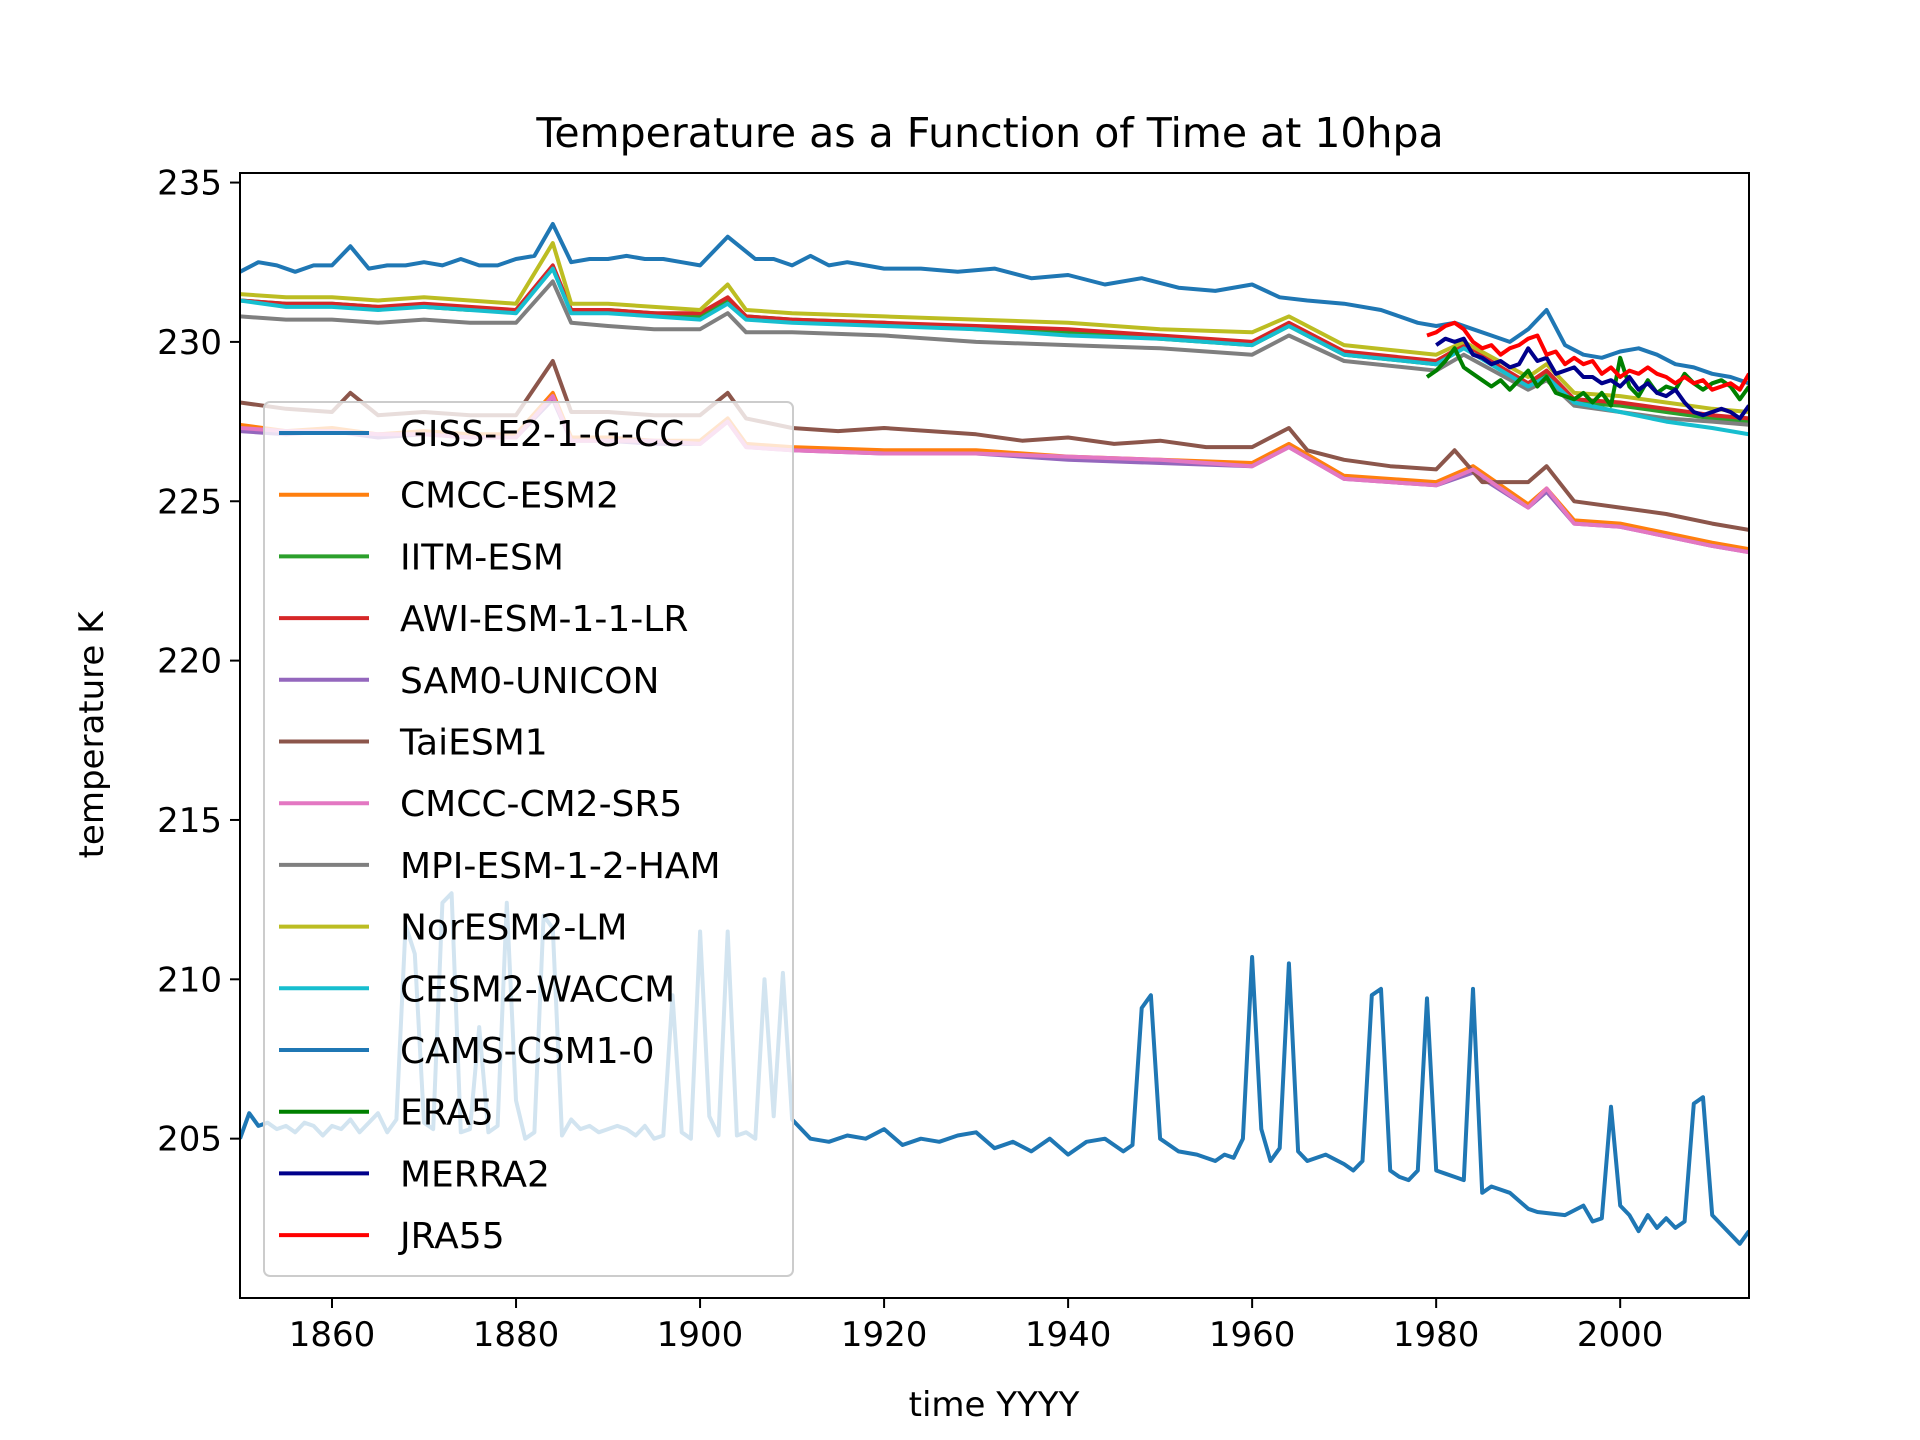  What do you see at coordinates (473, 743) in the screenshot?
I see `legend-label-5: TaiESM1` at bounding box center [473, 743].